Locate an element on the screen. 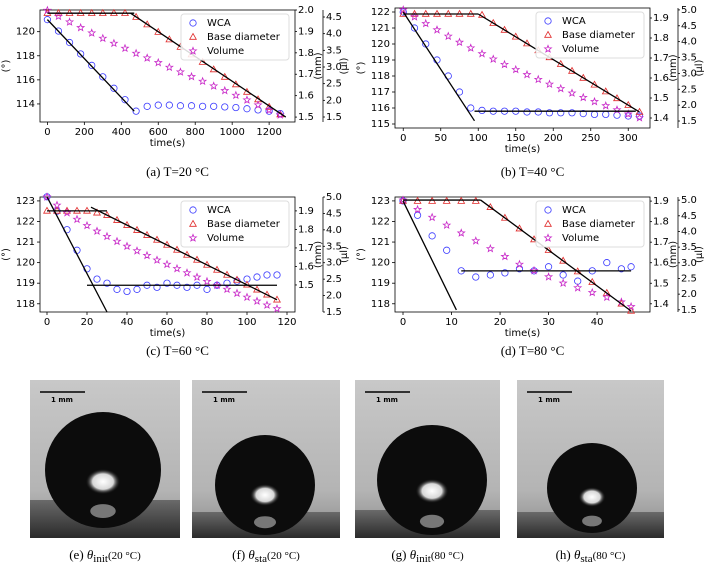  y3-tick-label: 2.0 is located at coordinates (334, 296).